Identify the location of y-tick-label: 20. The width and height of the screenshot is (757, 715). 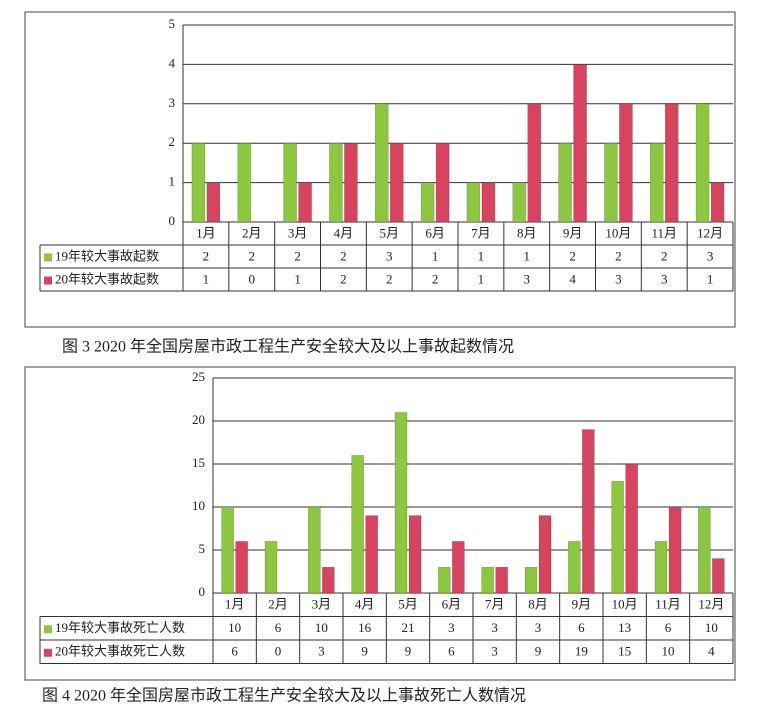
(198, 419).